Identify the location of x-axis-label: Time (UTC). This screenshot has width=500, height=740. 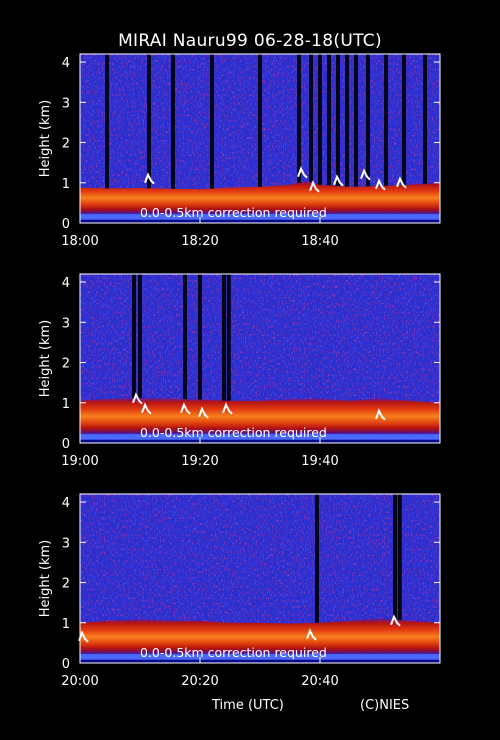
(248, 705).